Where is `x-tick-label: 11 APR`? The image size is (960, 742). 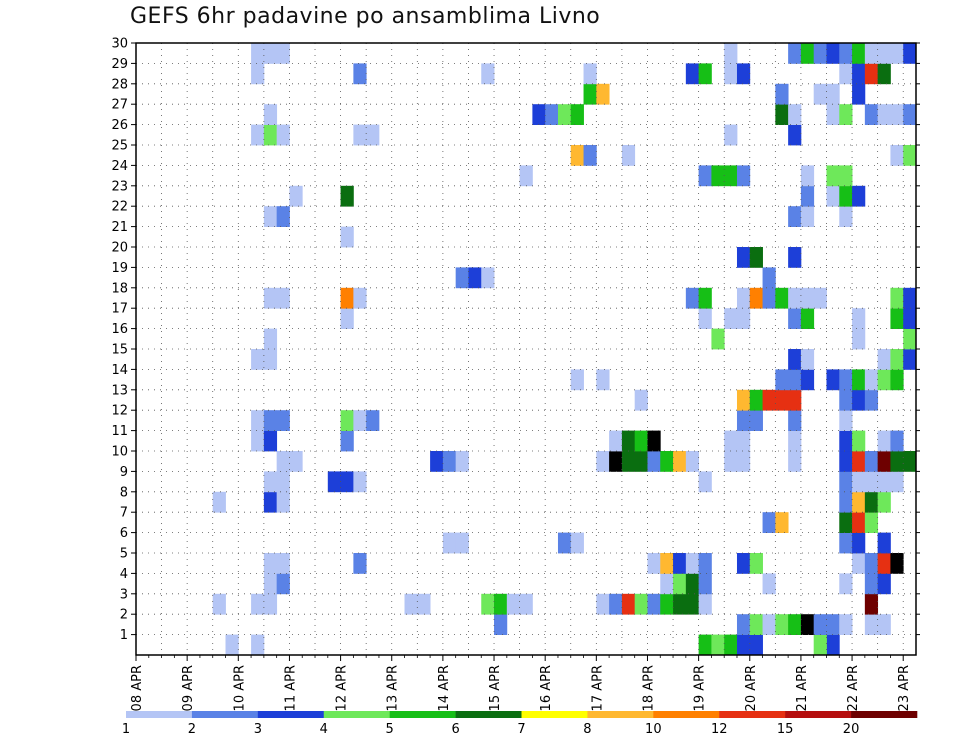 x-tick-label: 11 APR is located at coordinates (290, 688).